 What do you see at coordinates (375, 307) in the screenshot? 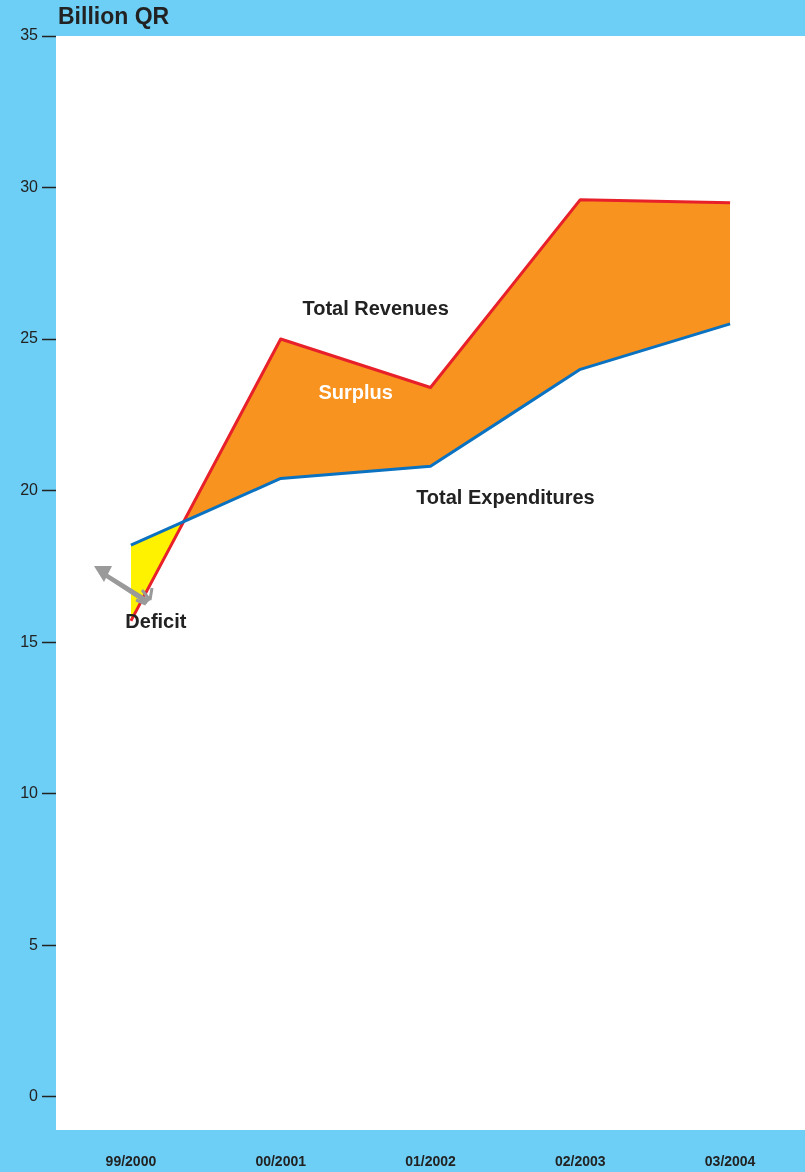
I see `series-label: Total Revenues` at bounding box center [375, 307].